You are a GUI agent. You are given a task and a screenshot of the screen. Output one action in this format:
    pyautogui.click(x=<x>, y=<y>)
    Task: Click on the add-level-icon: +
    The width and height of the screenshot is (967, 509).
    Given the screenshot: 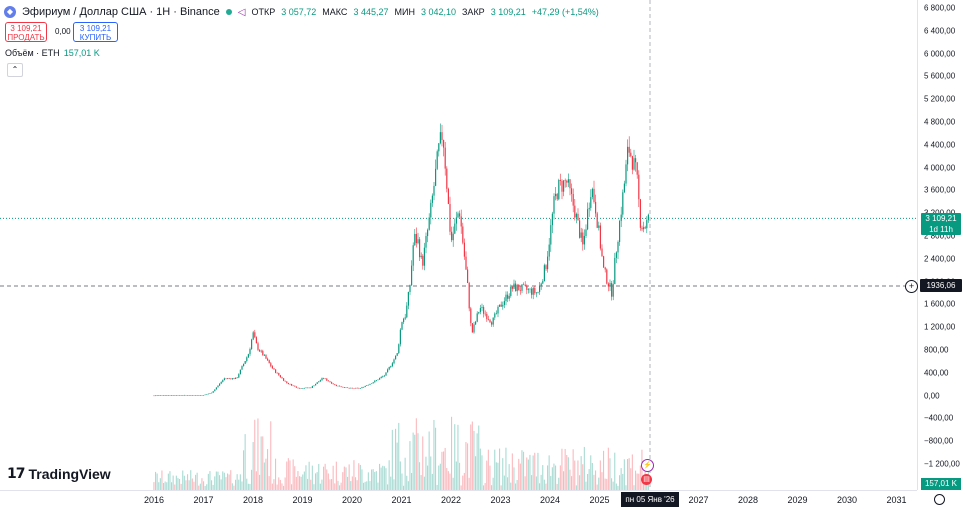 What is the action you would take?
    pyautogui.click(x=911, y=286)
    